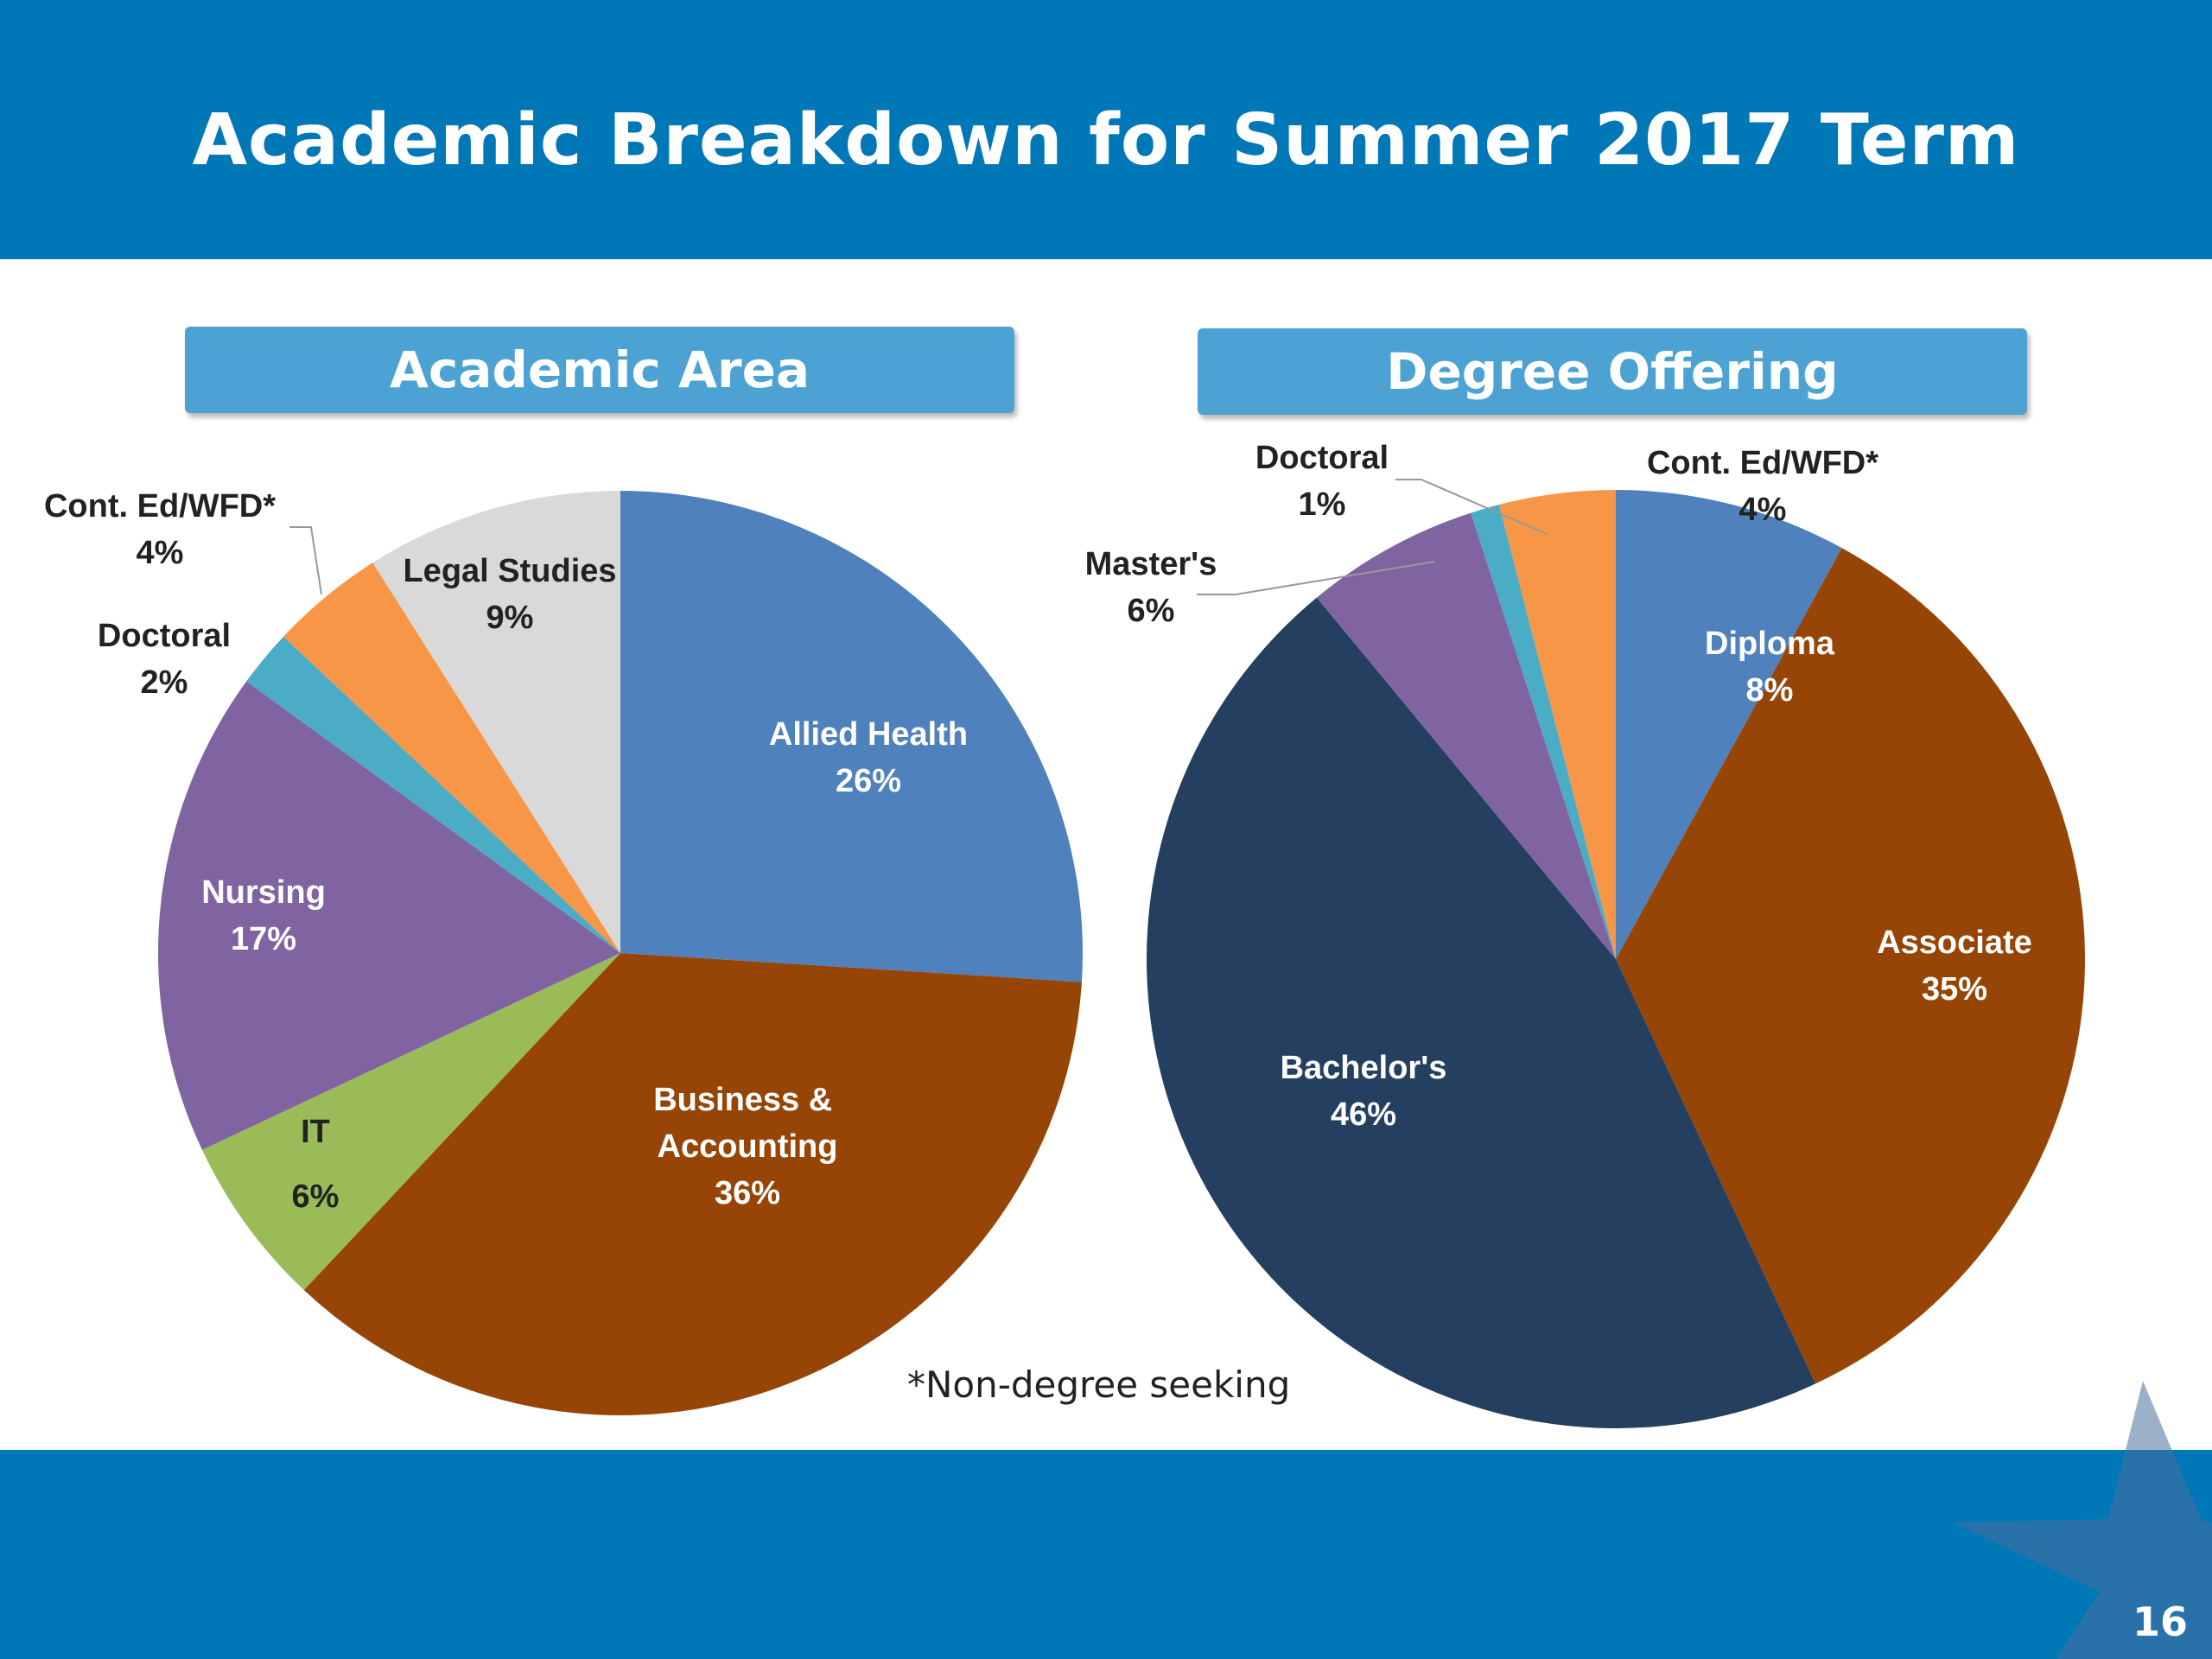 This screenshot has width=2212, height=1659. What do you see at coordinates (1106, 1554) in the screenshot?
I see `footer-band` at bounding box center [1106, 1554].